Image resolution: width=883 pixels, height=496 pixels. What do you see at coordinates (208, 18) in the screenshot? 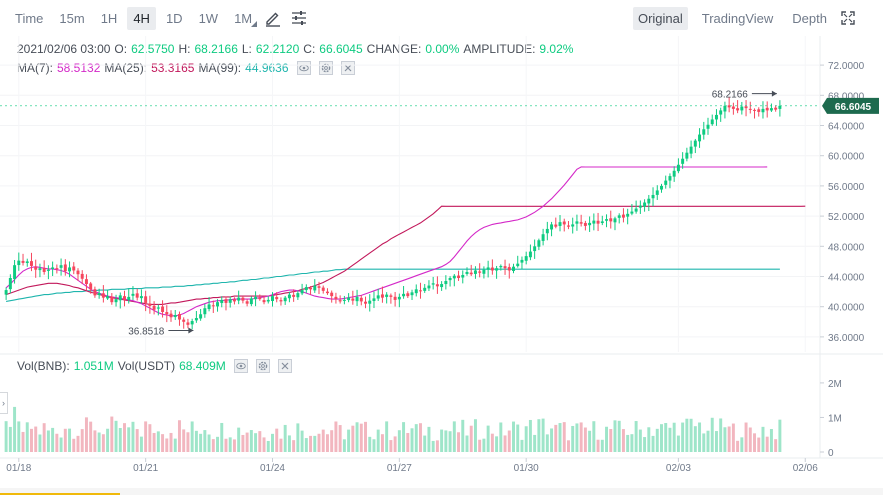
I see `timeframe-1w: 1W` at bounding box center [208, 18].